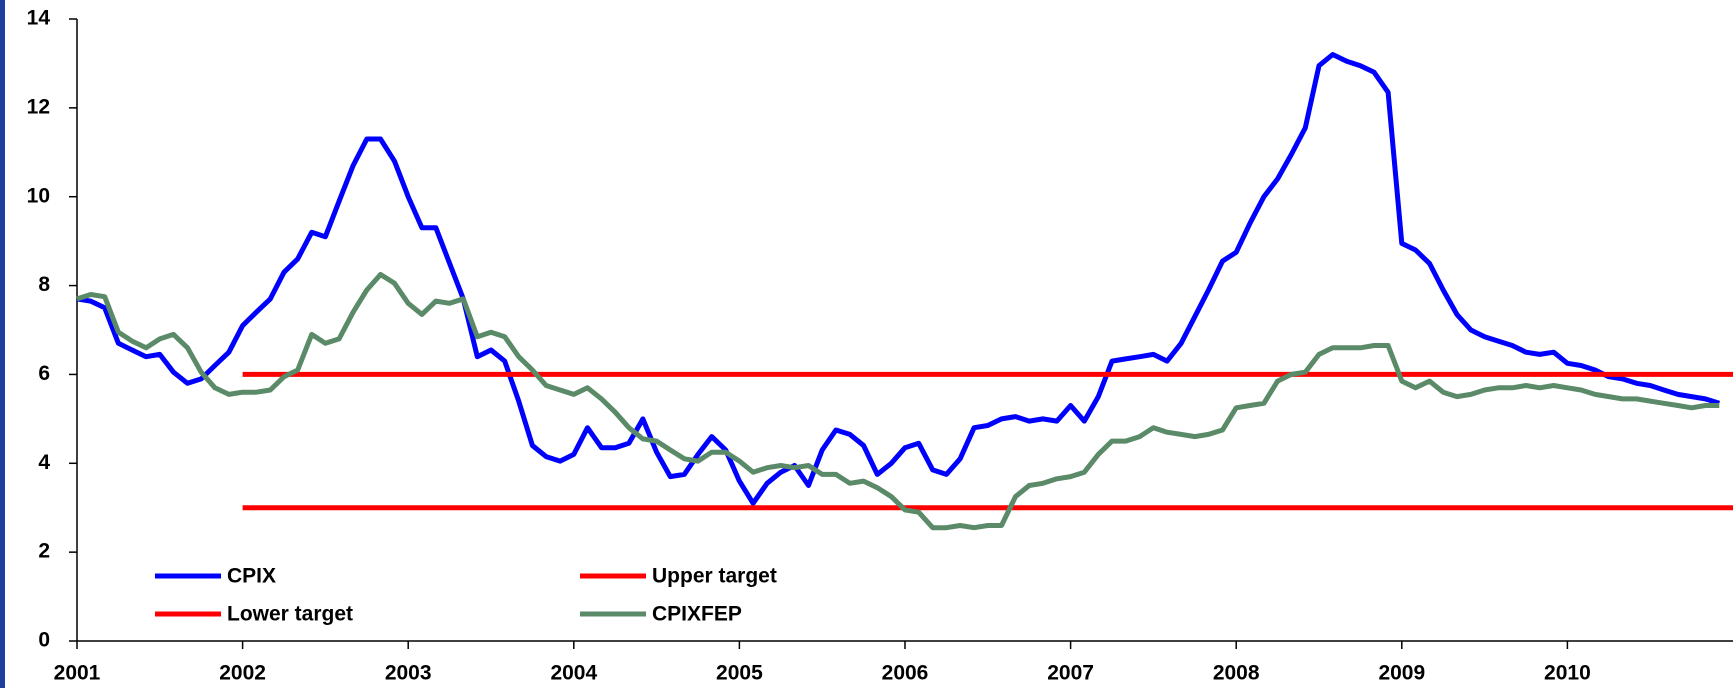  What do you see at coordinates (44, 462) in the screenshot?
I see `y-tick-label: 4` at bounding box center [44, 462].